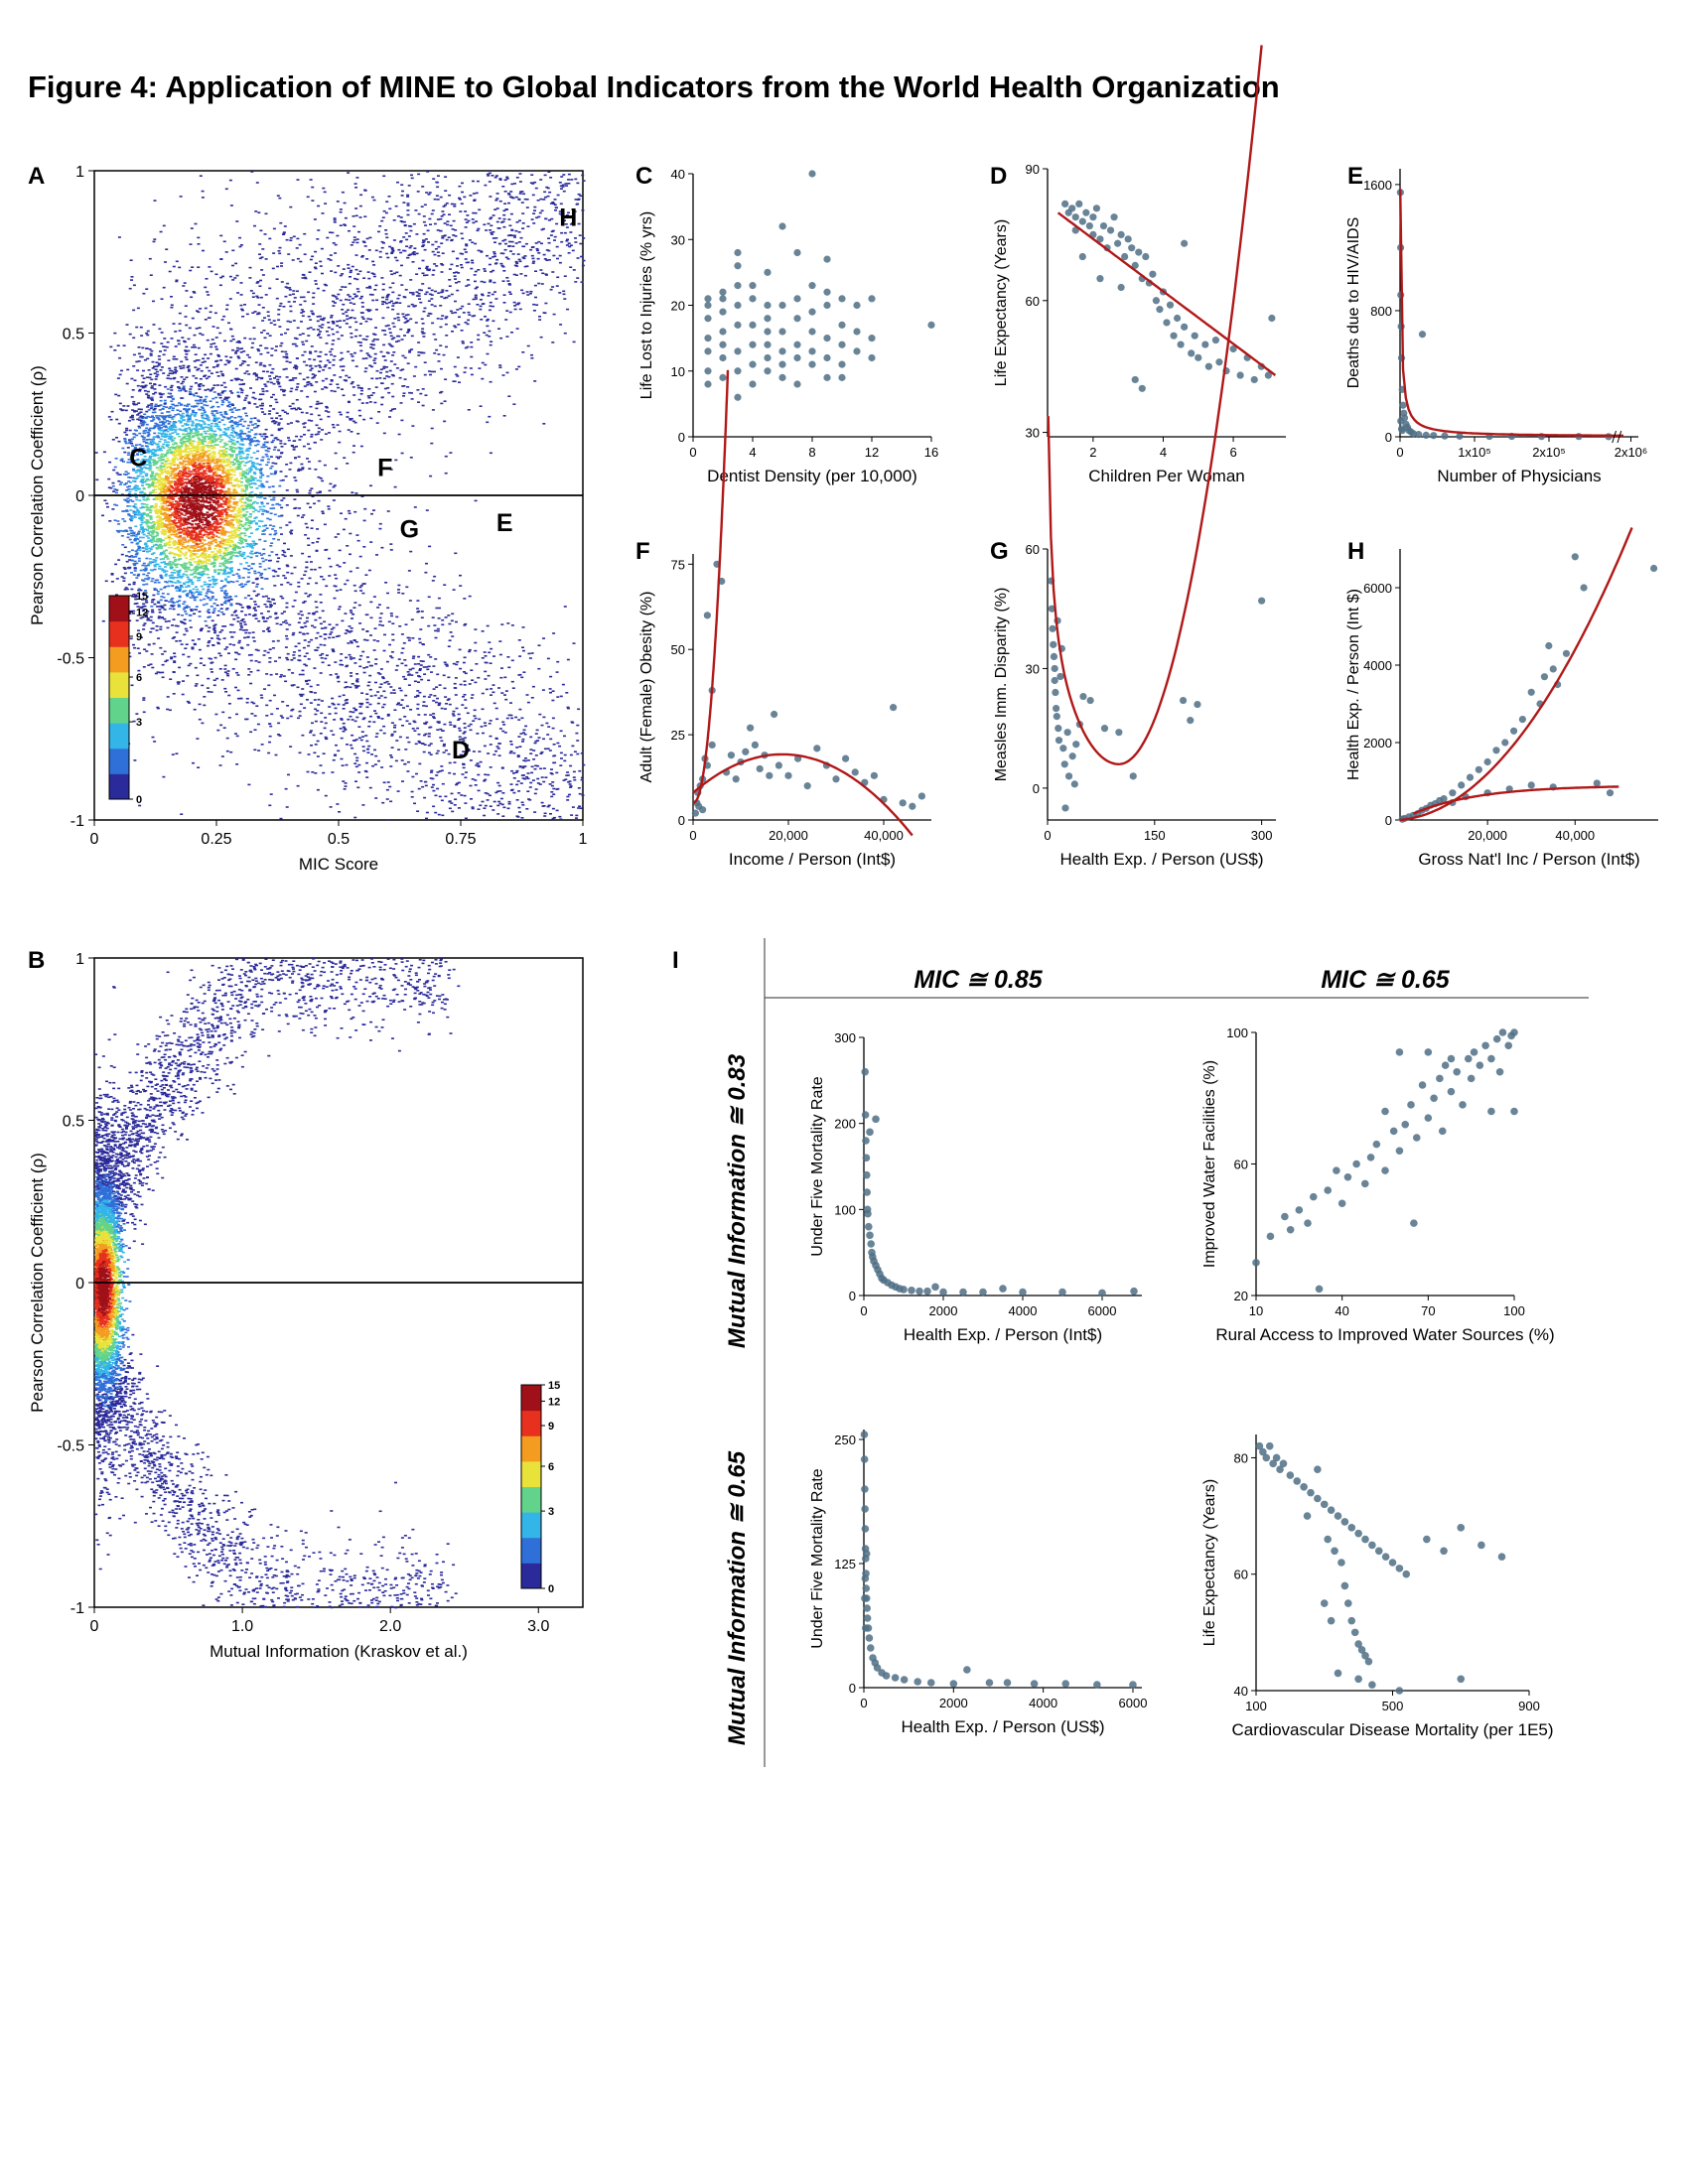 The height and width of the screenshot is (2184, 1688). Describe the element at coordinates (1355, 176) in the screenshot. I see `panel-label-E: E` at that location.